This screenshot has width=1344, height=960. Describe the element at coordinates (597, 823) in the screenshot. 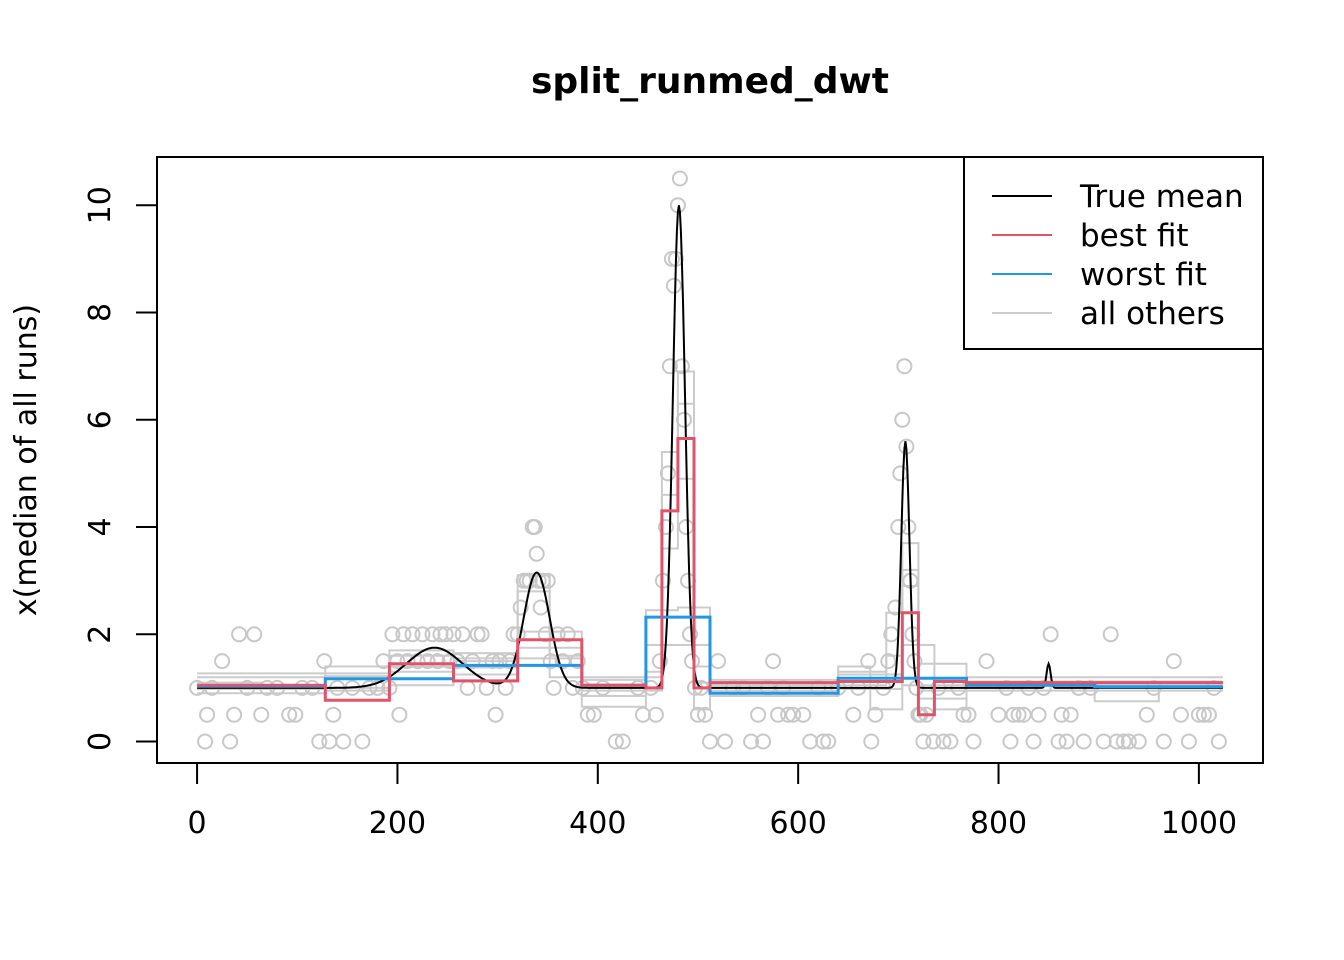

I see `x-tick-label: 400` at that location.